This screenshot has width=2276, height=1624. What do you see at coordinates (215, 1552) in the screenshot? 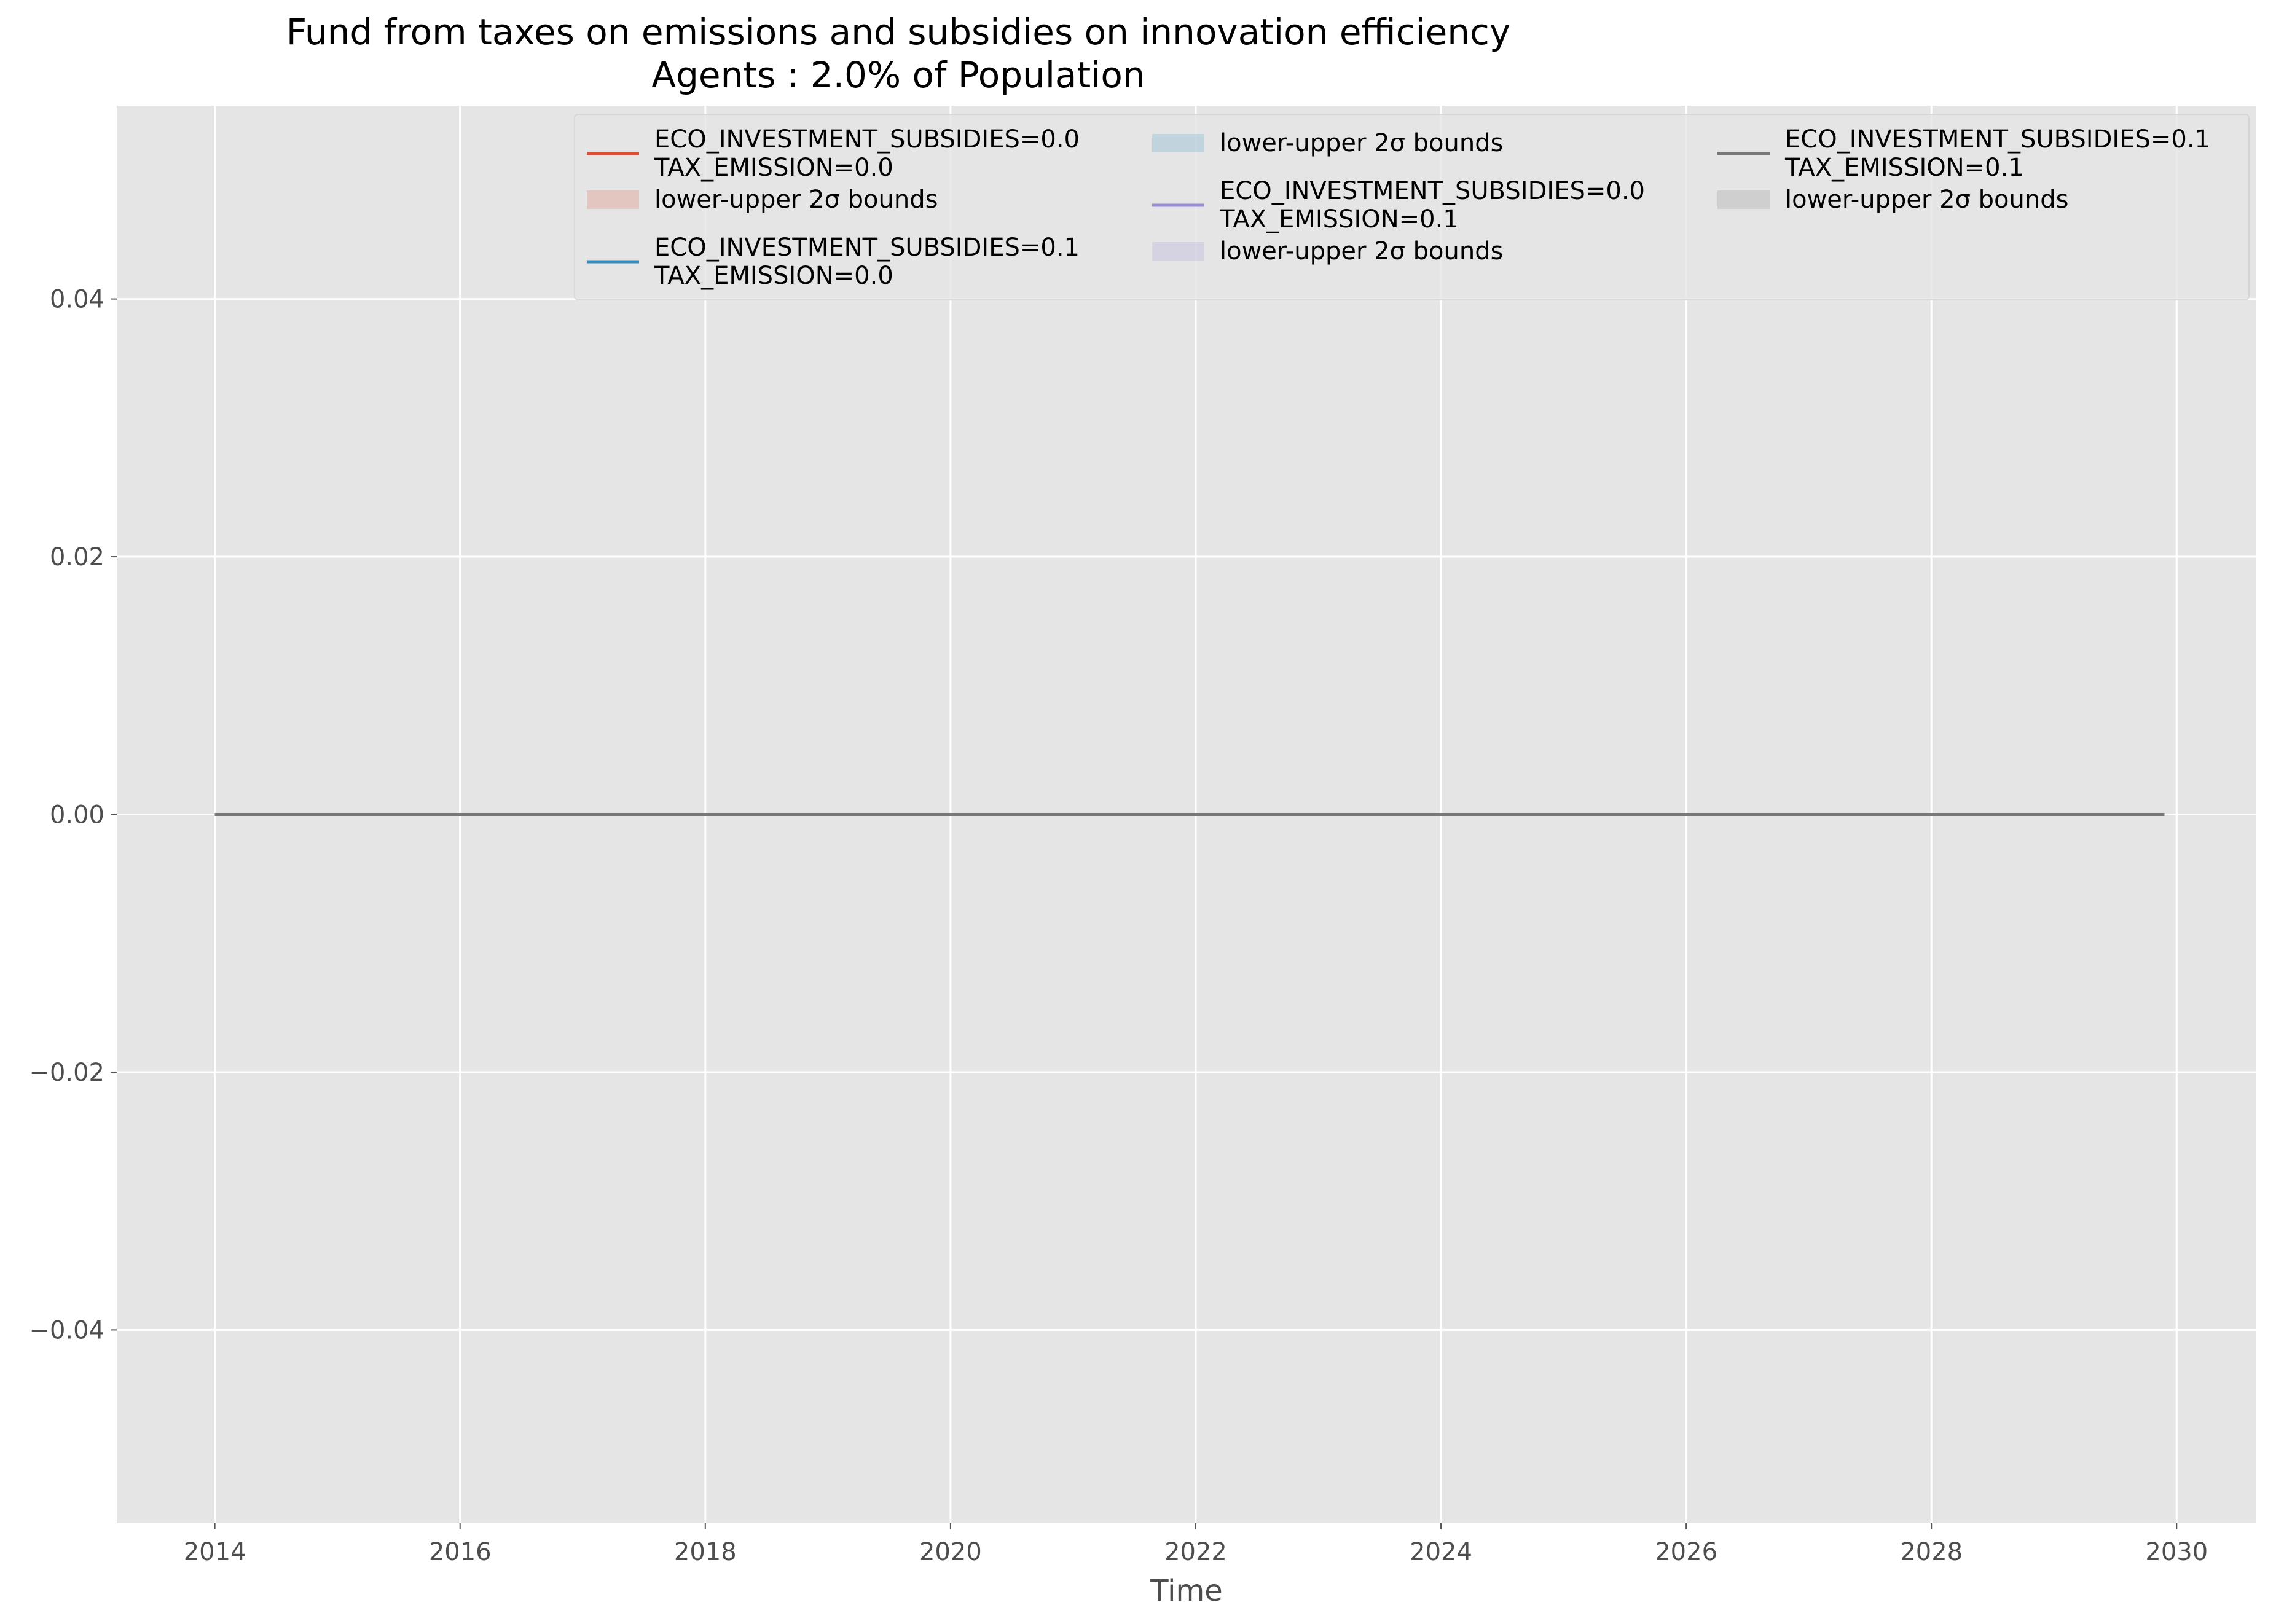
I see `x-tick-label: 2014` at bounding box center [215, 1552].